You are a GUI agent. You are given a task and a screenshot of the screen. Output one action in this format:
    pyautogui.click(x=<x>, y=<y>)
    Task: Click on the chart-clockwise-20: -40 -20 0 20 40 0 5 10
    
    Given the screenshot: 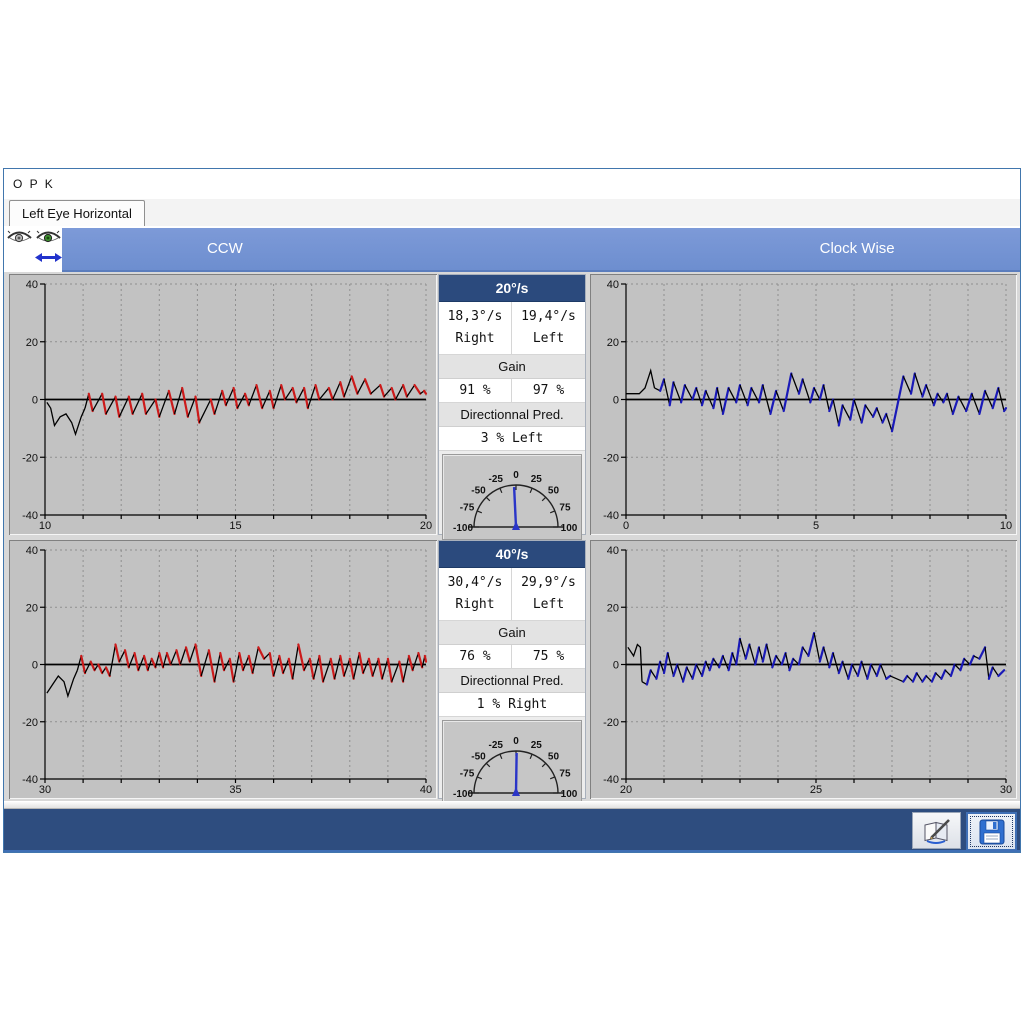 What is the action you would take?
    pyautogui.click(x=803, y=404)
    